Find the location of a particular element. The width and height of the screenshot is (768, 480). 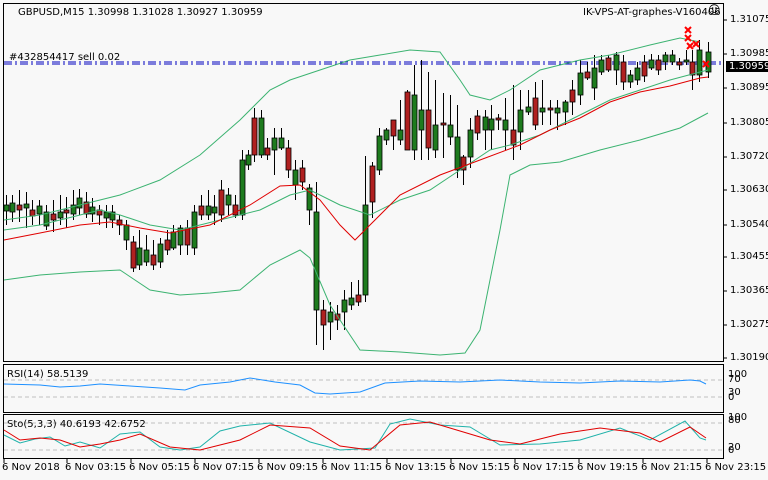

time-tick: 6 Nov 13:15 is located at coordinates (416, 467).